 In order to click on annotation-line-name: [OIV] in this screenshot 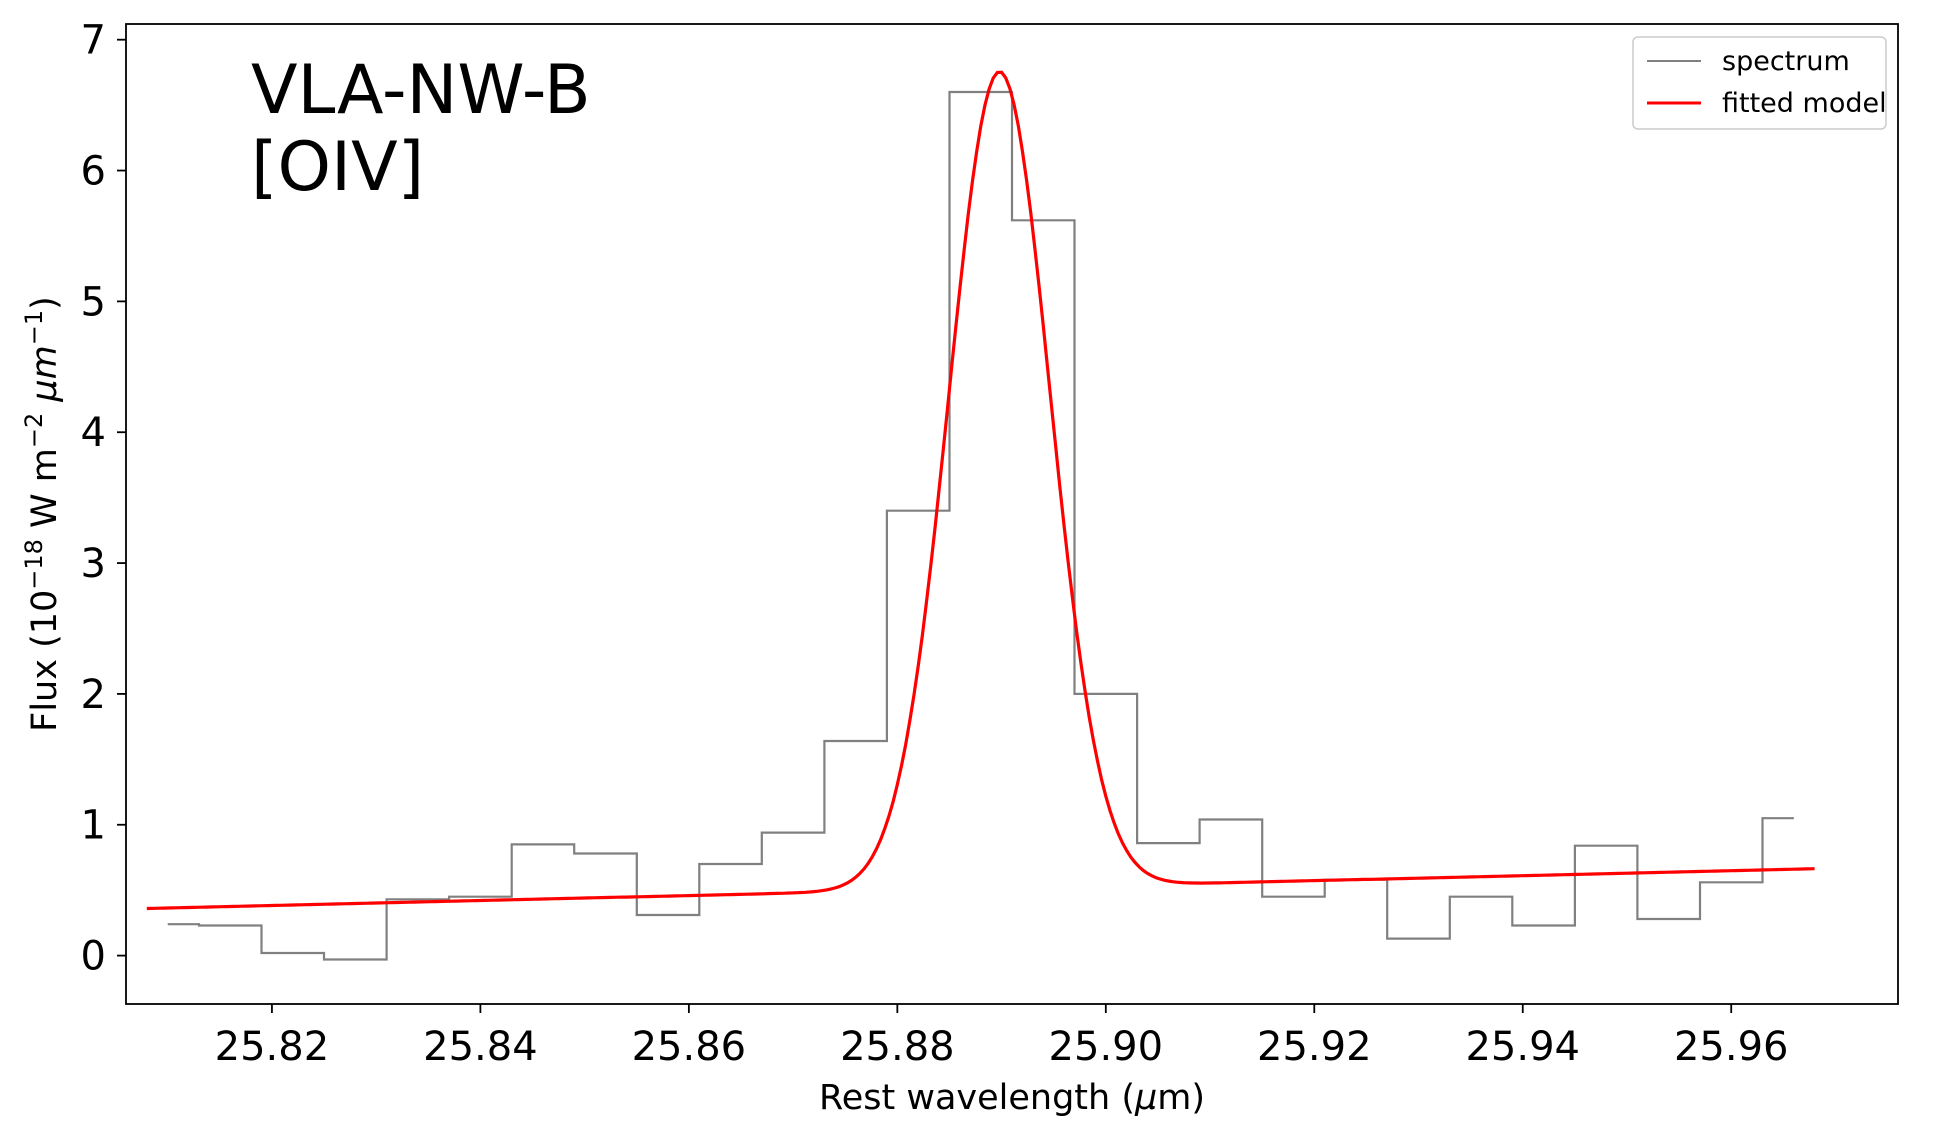, I will do `click(337, 167)`.